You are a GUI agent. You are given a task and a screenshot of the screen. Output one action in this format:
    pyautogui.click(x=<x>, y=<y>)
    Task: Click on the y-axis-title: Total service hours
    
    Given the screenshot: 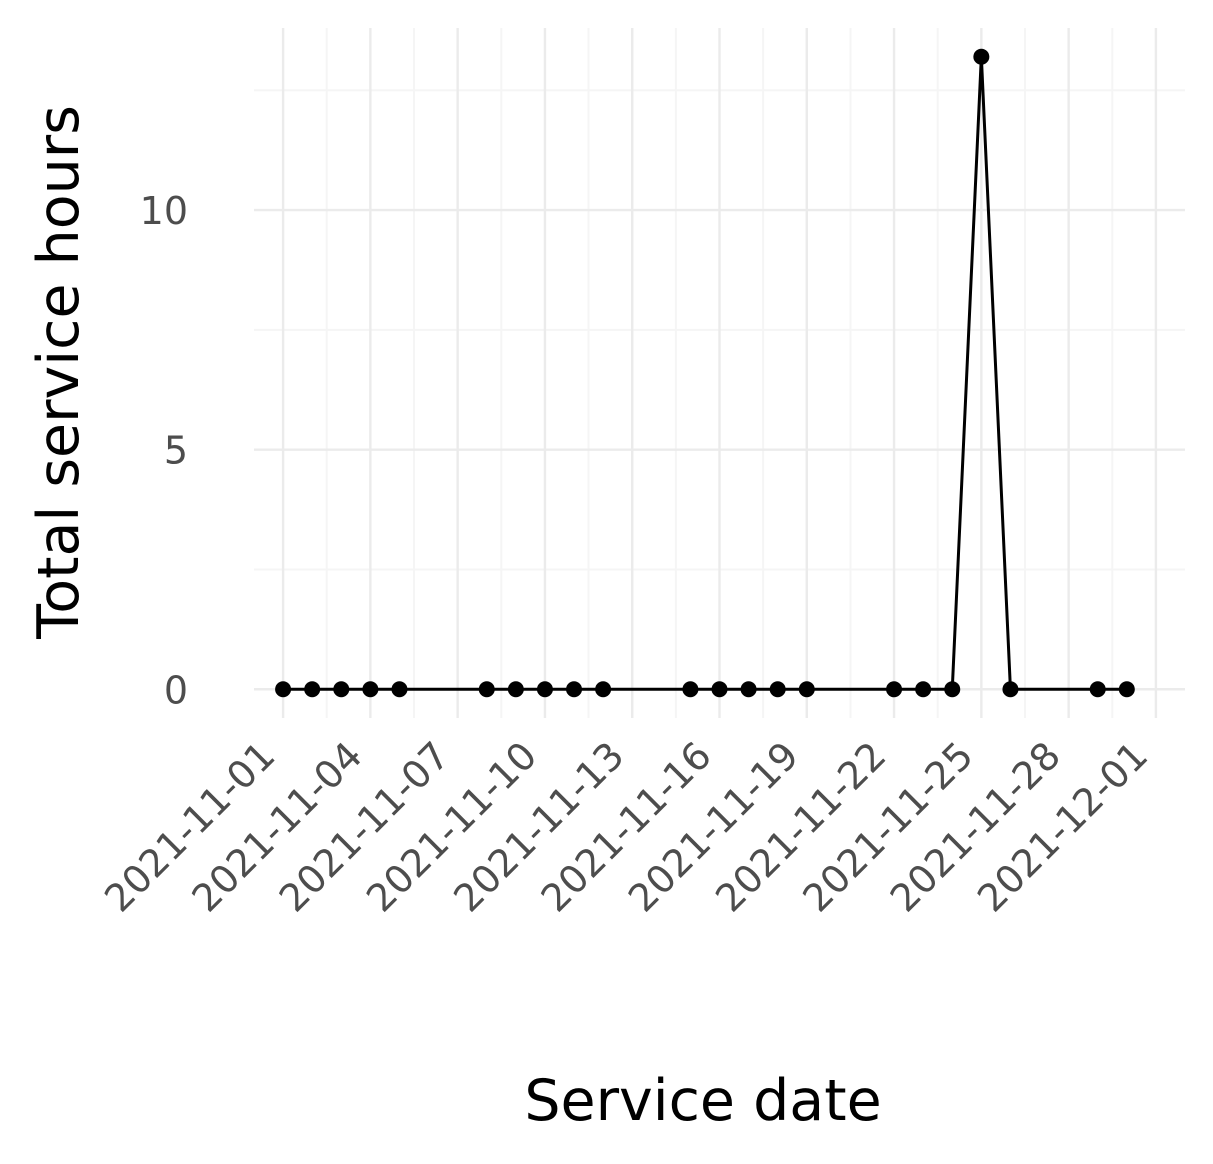 What is the action you would take?
    pyautogui.click(x=59, y=372)
    